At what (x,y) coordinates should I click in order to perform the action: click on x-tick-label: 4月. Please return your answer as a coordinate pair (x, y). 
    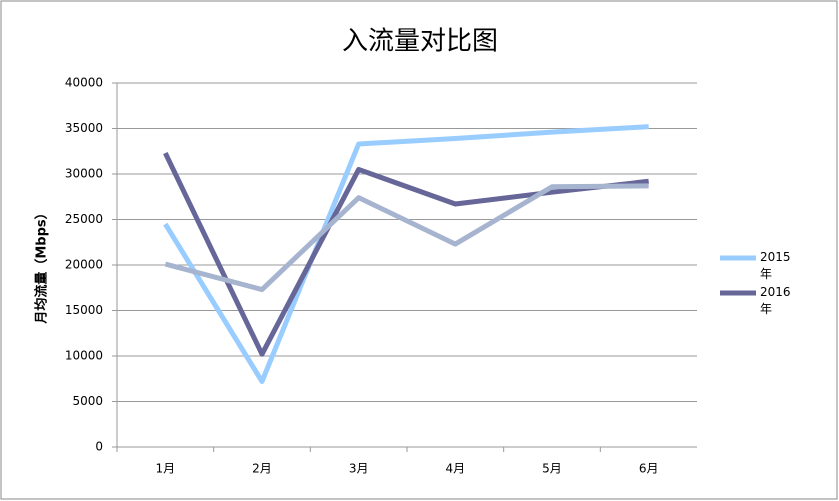
    Looking at the image, I should click on (456, 469).